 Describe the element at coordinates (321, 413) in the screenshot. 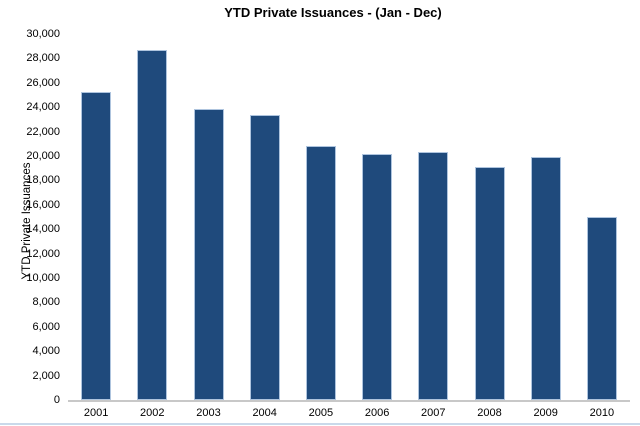

I see `x-tick-label: 2005` at that location.